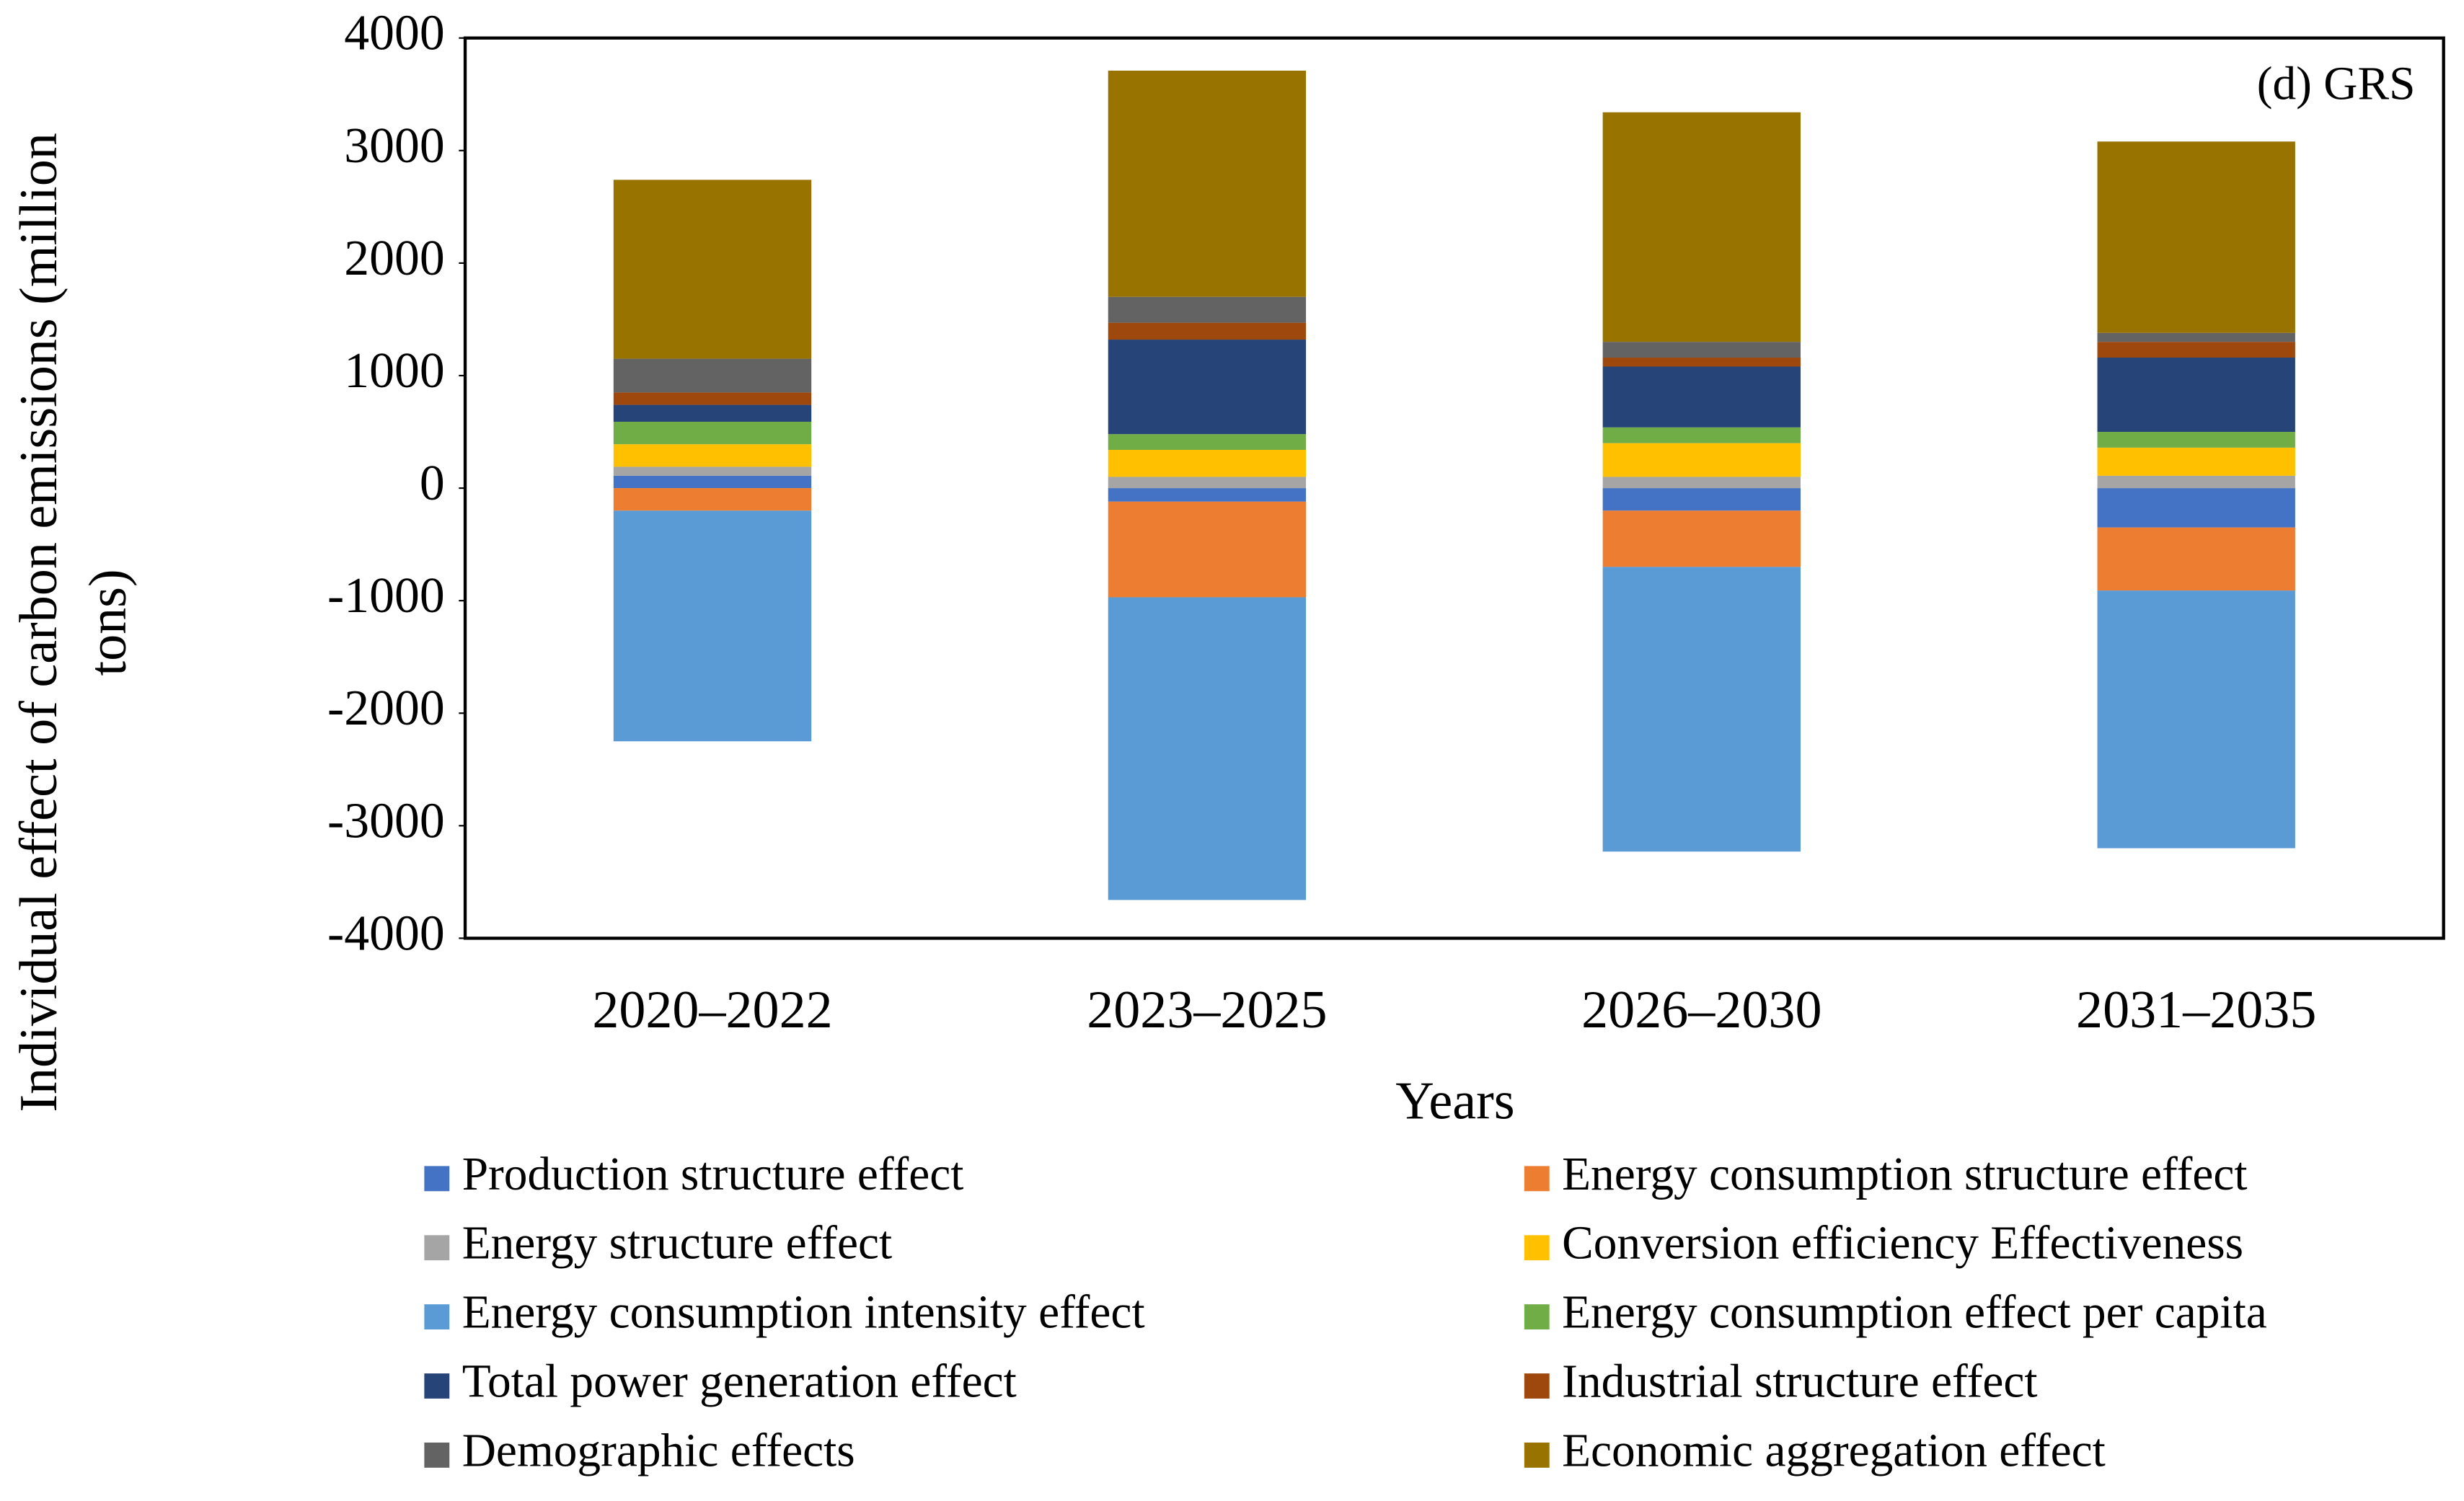 The height and width of the screenshot is (1501, 2464). Describe the element at coordinates (803, 1313) in the screenshot. I see `legend-label: Energy consumption intensity effect` at that location.